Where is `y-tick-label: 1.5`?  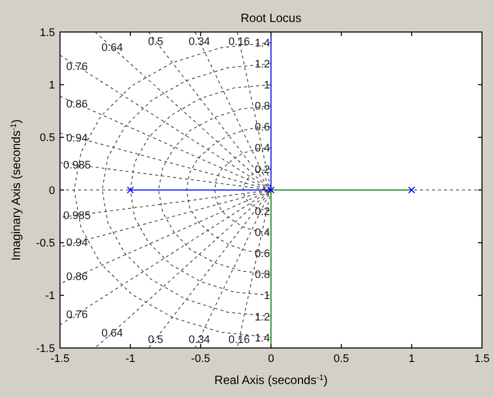
y-tick-label: 1.5 is located at coordinates (47, 32).